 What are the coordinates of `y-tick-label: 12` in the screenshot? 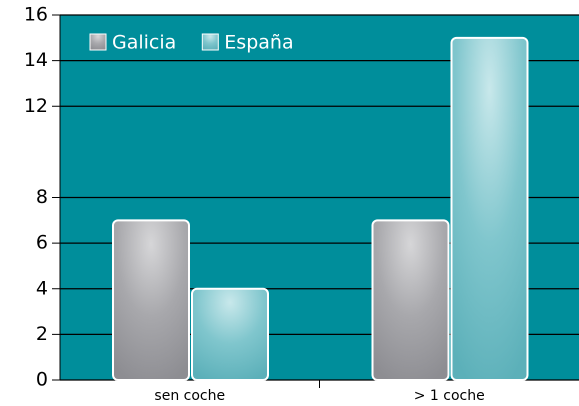 It's located at (36, 106).